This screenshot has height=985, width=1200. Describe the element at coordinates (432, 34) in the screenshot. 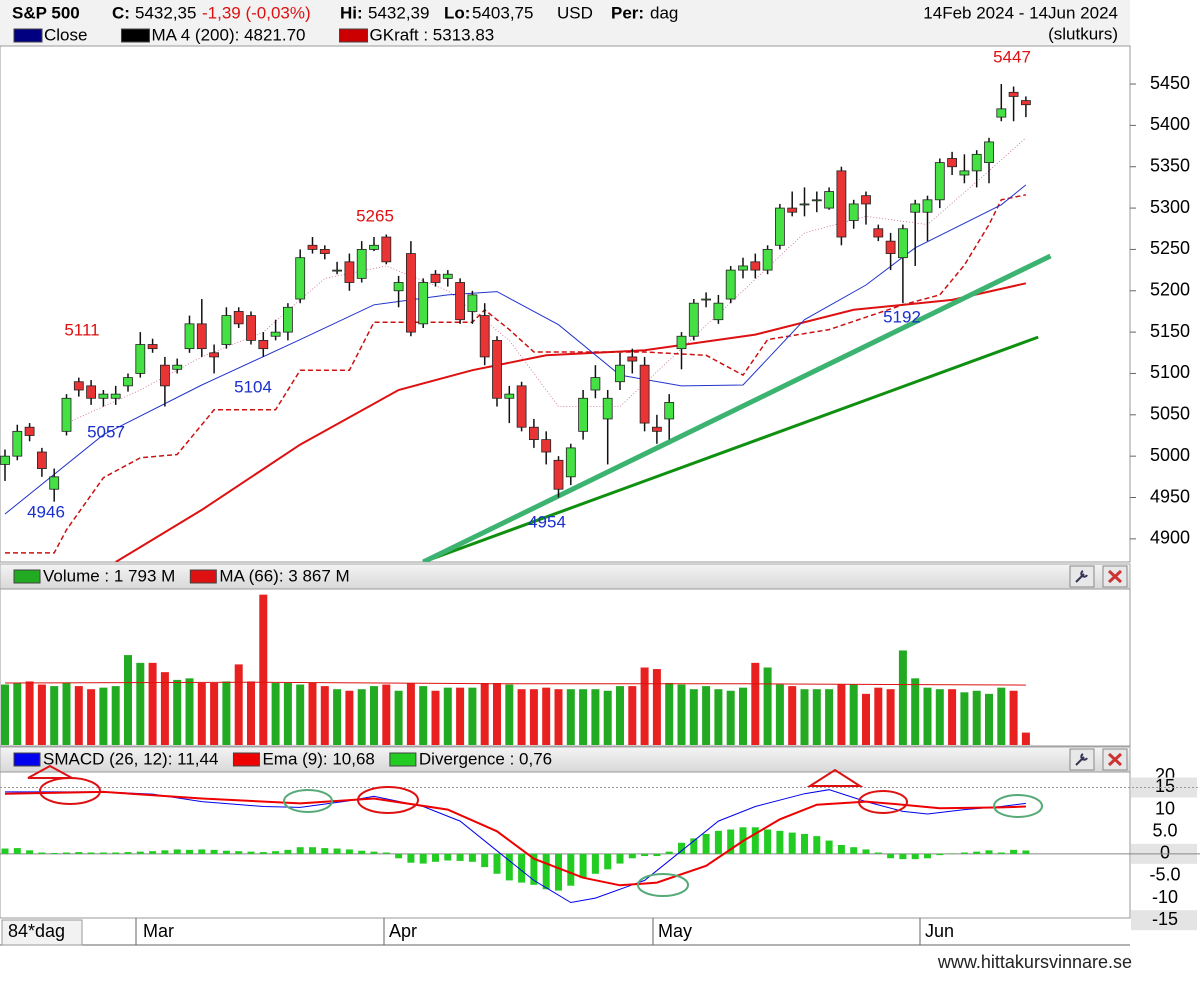

I see `legend-label: GKraft : 5313.83` at that location.